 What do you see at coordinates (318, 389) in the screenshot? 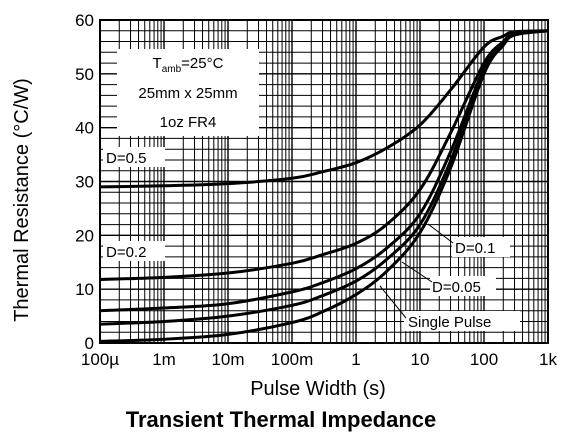
I see `x-axis-label: Pulse Width (s)` at bounding box center [318, 389].